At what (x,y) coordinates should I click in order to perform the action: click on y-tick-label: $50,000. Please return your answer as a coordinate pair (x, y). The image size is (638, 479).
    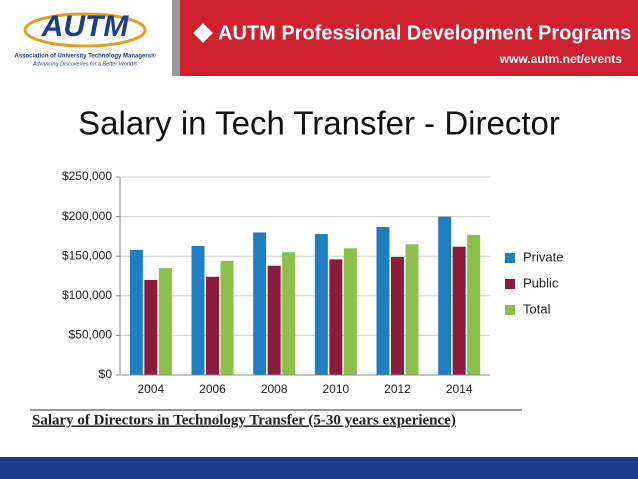
    Looking at the image, I should click on (91, 335).